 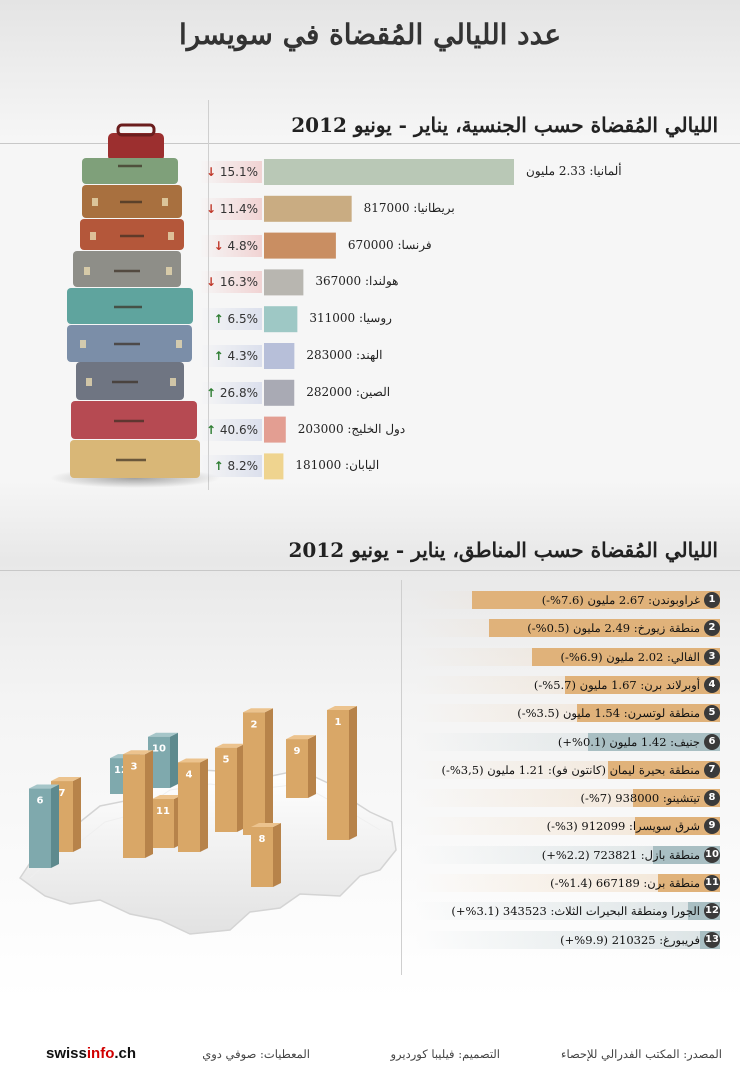 What do you see at coordinates (338, 722) in the screenshot?
I see `map-bar-number: 1` at bounding box center [338, 722].